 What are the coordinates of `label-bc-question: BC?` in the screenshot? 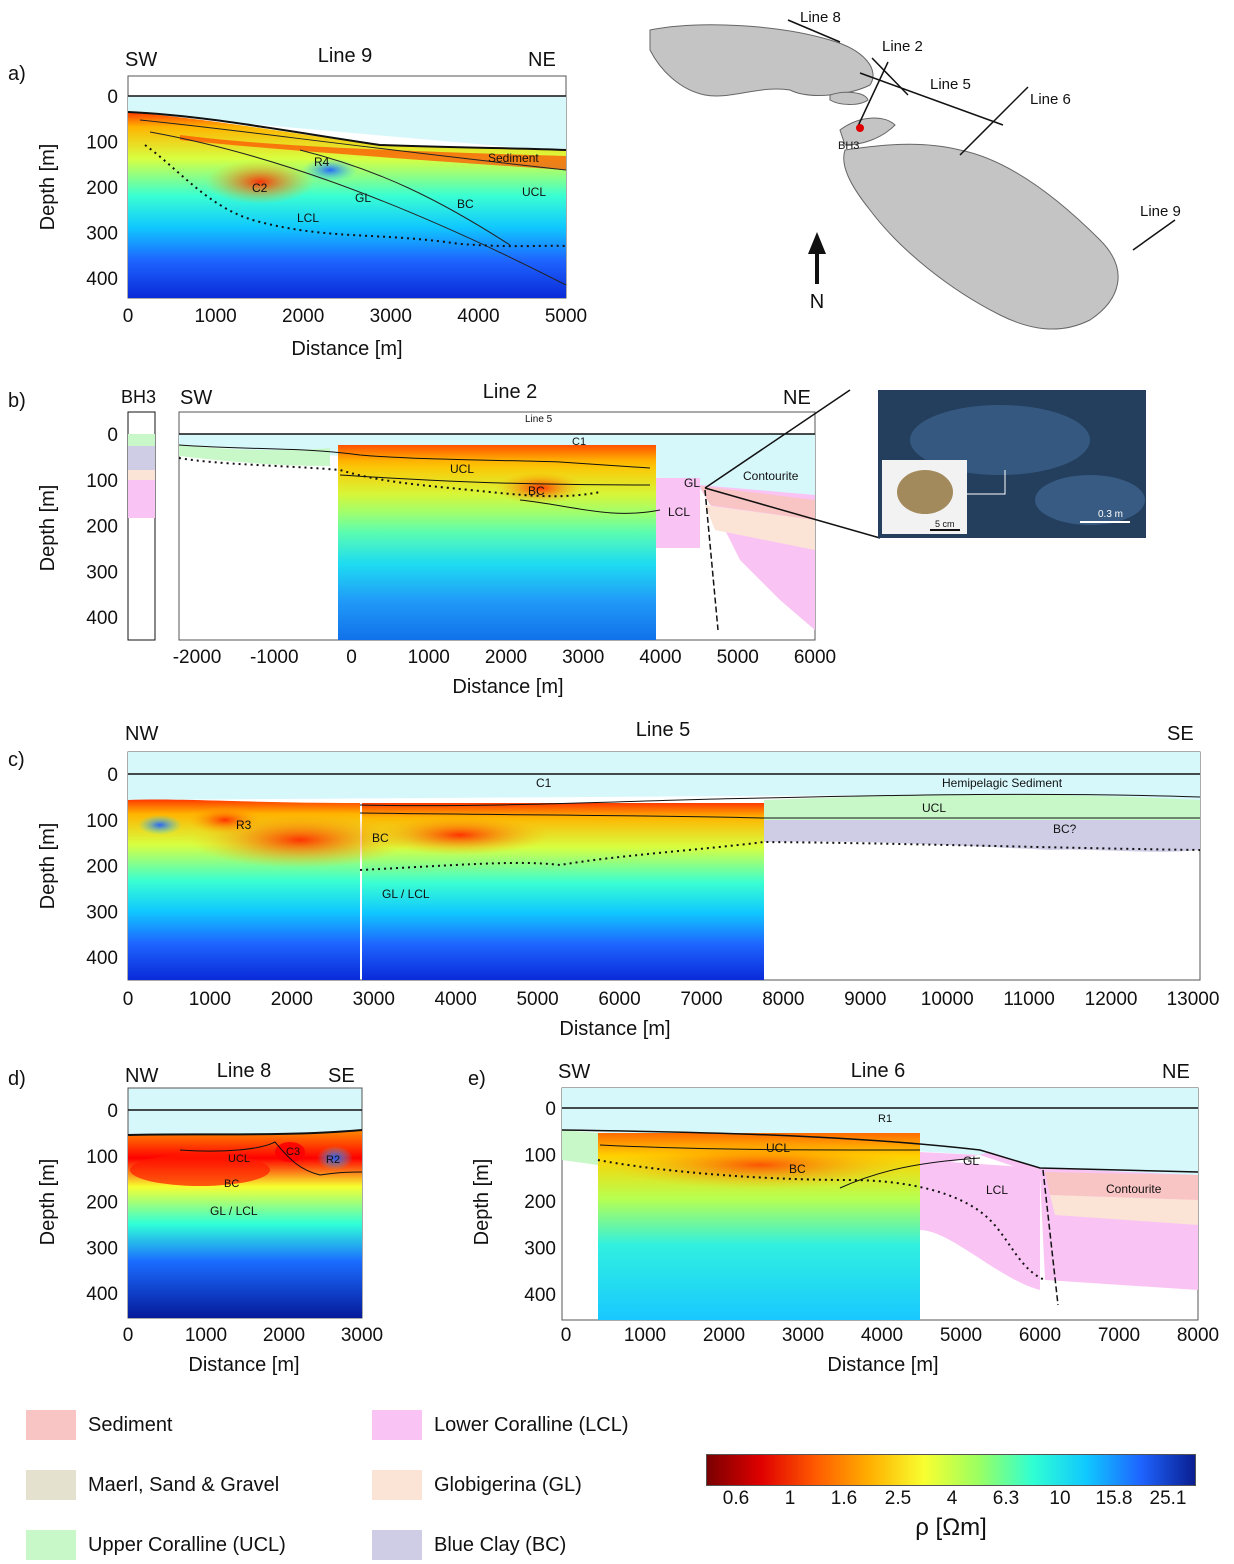 It's located at (1065, 829).